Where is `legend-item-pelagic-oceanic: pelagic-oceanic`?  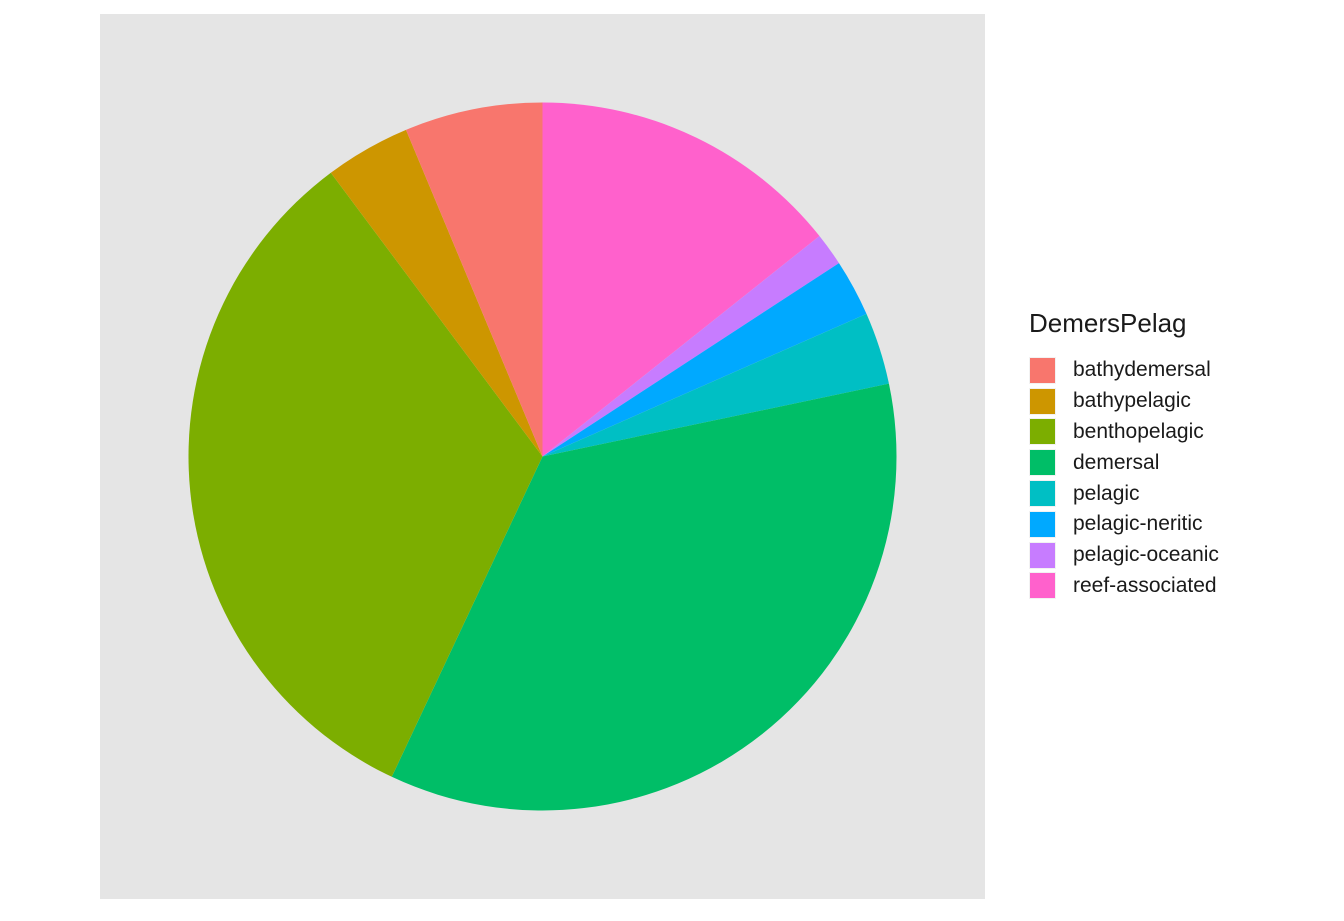
legend-item-pelagic-oceanic: pelagic-oceanic is located at coordinates (1124, 555).